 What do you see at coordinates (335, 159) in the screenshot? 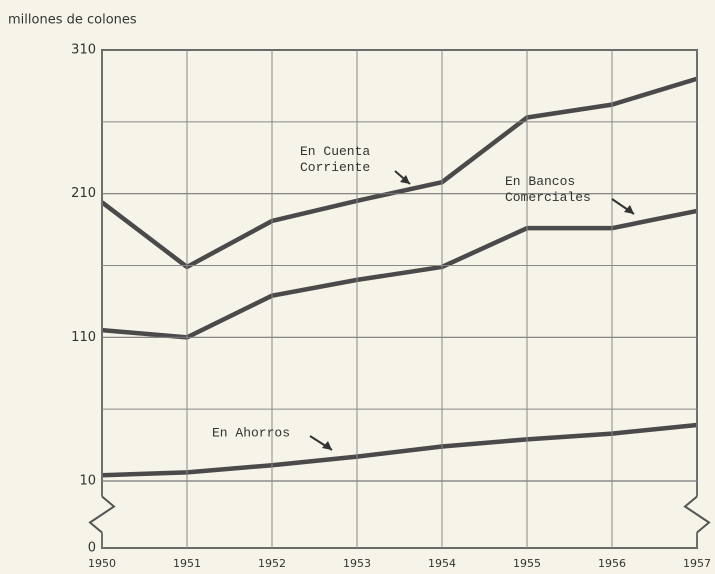
I see `series-label: En Cuenta Corriente` at bounding box center [335, 159].